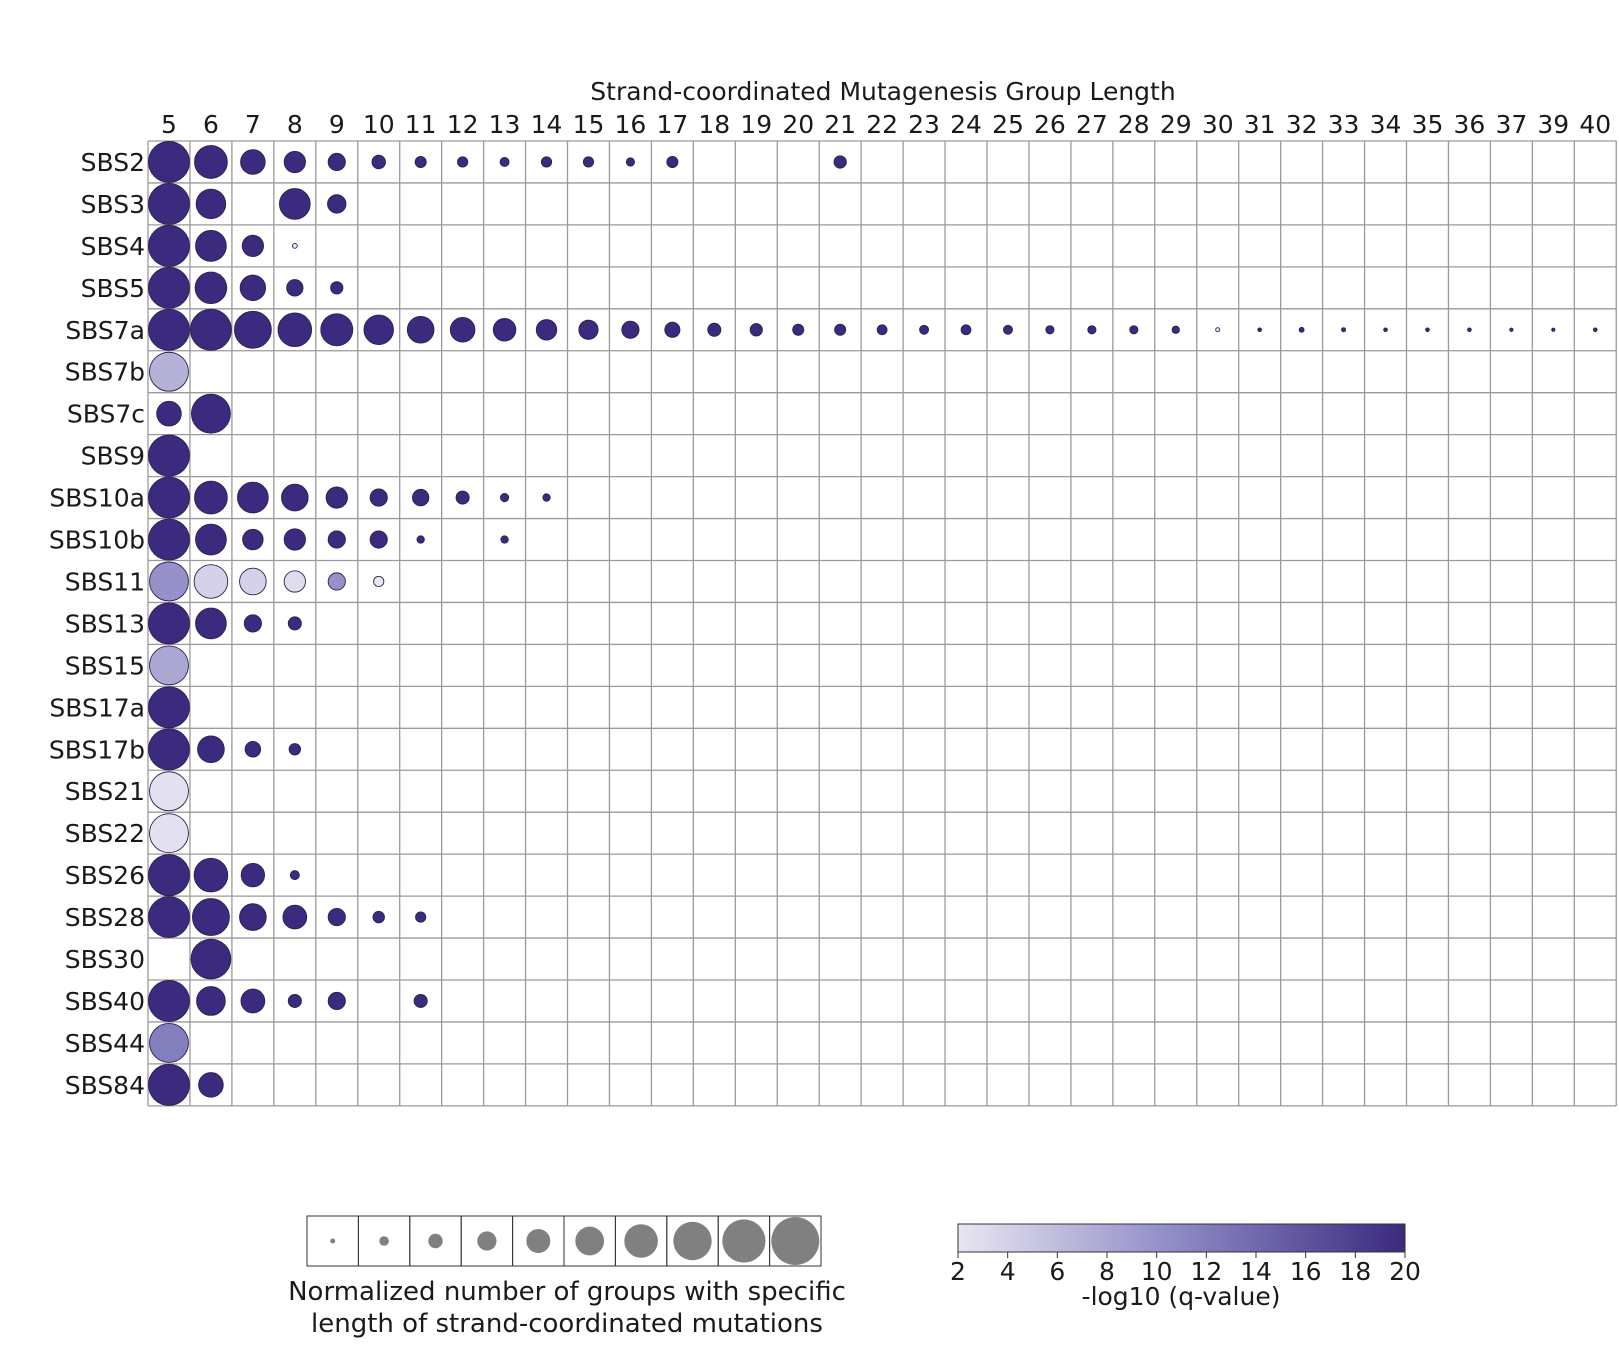  What do you see at coordinates (1181, 1296) in the screenshot?
I see `colorbar-label: -log10 (q-value)` at bounding box center [1181, 1296].